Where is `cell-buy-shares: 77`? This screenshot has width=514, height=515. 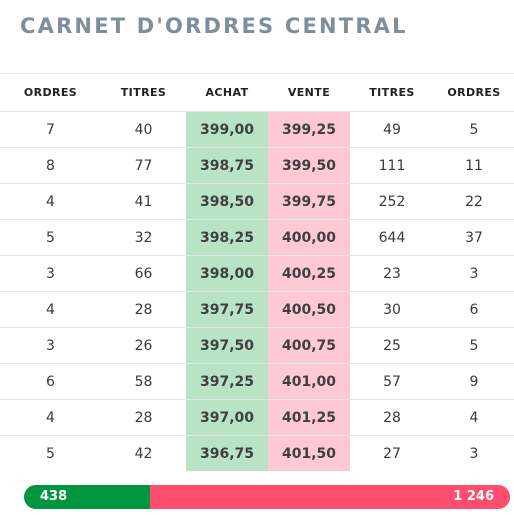
cell-buy-shares: 77 is located at coordinates (143, 165).